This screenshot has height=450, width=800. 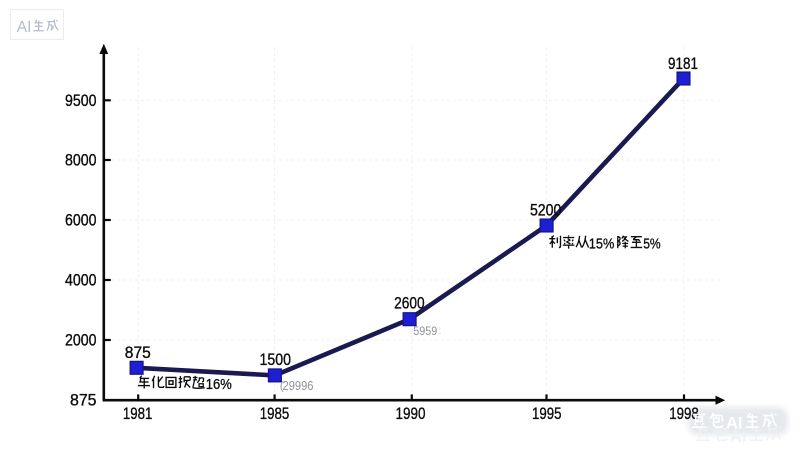 What do you see at coordinates (219, 385) in the screenshot?
I see `svg-text: 16%` at bounding box center [219, 385].